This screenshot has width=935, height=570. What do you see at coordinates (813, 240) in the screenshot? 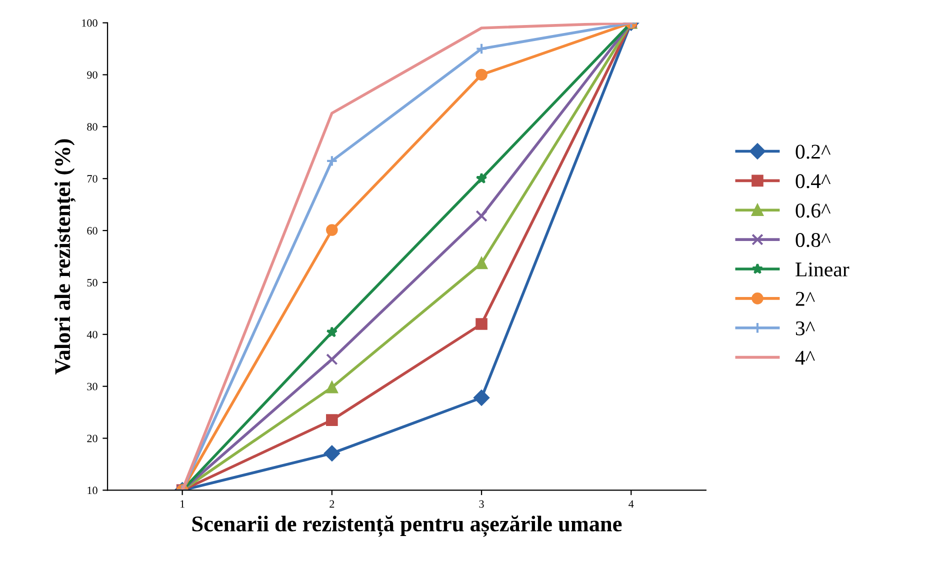
I see `legend-label: 0.8^` at bounding box center [813, 240].